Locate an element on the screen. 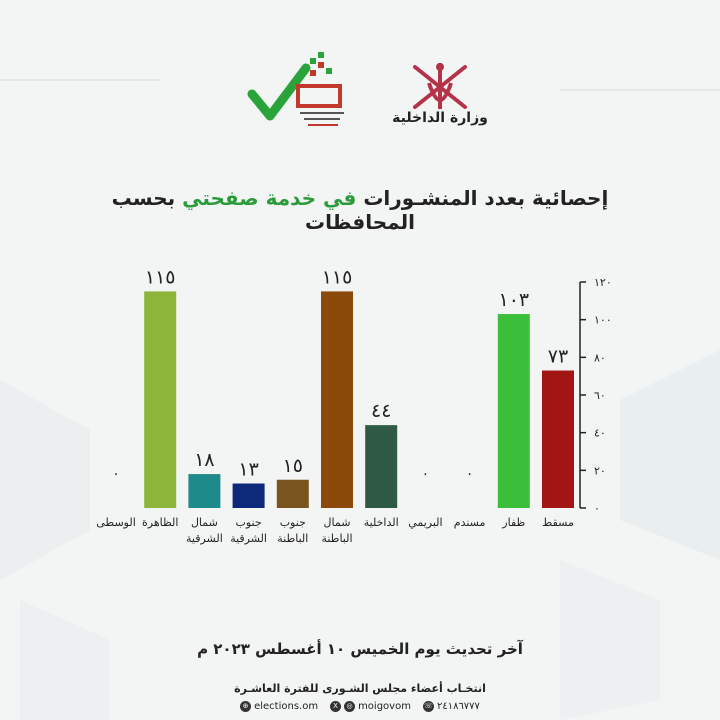 The height and width of the screenshot is (720, 720). last-update-text: آخر تحديث يوم الخميس ١٠ أغسطس ٢٠٢٣ م is located at coordinates (360, 649).